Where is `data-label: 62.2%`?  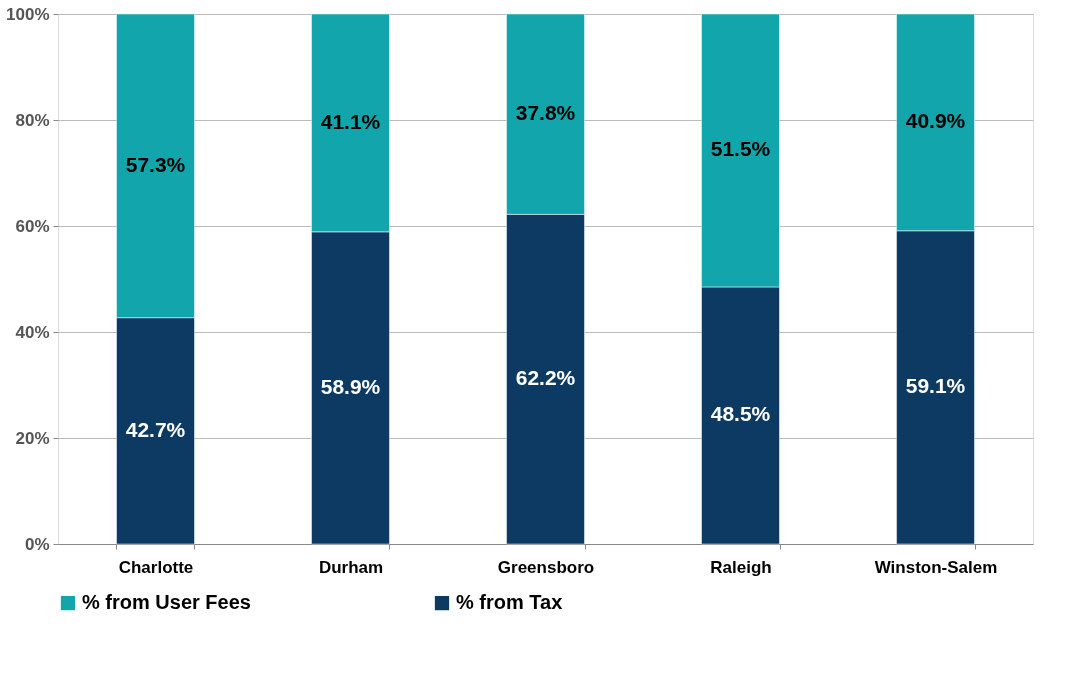
data-label: 62.2% is located at coordinates (545, 378).